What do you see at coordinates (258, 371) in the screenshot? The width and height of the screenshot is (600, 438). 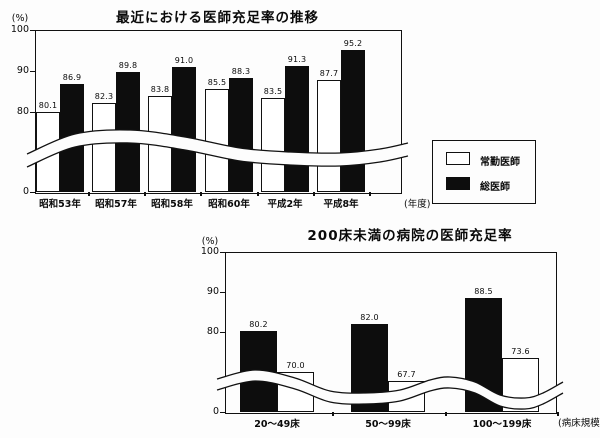 I see `bar-総医師-20〜49床` at bounding box center [258, 371].